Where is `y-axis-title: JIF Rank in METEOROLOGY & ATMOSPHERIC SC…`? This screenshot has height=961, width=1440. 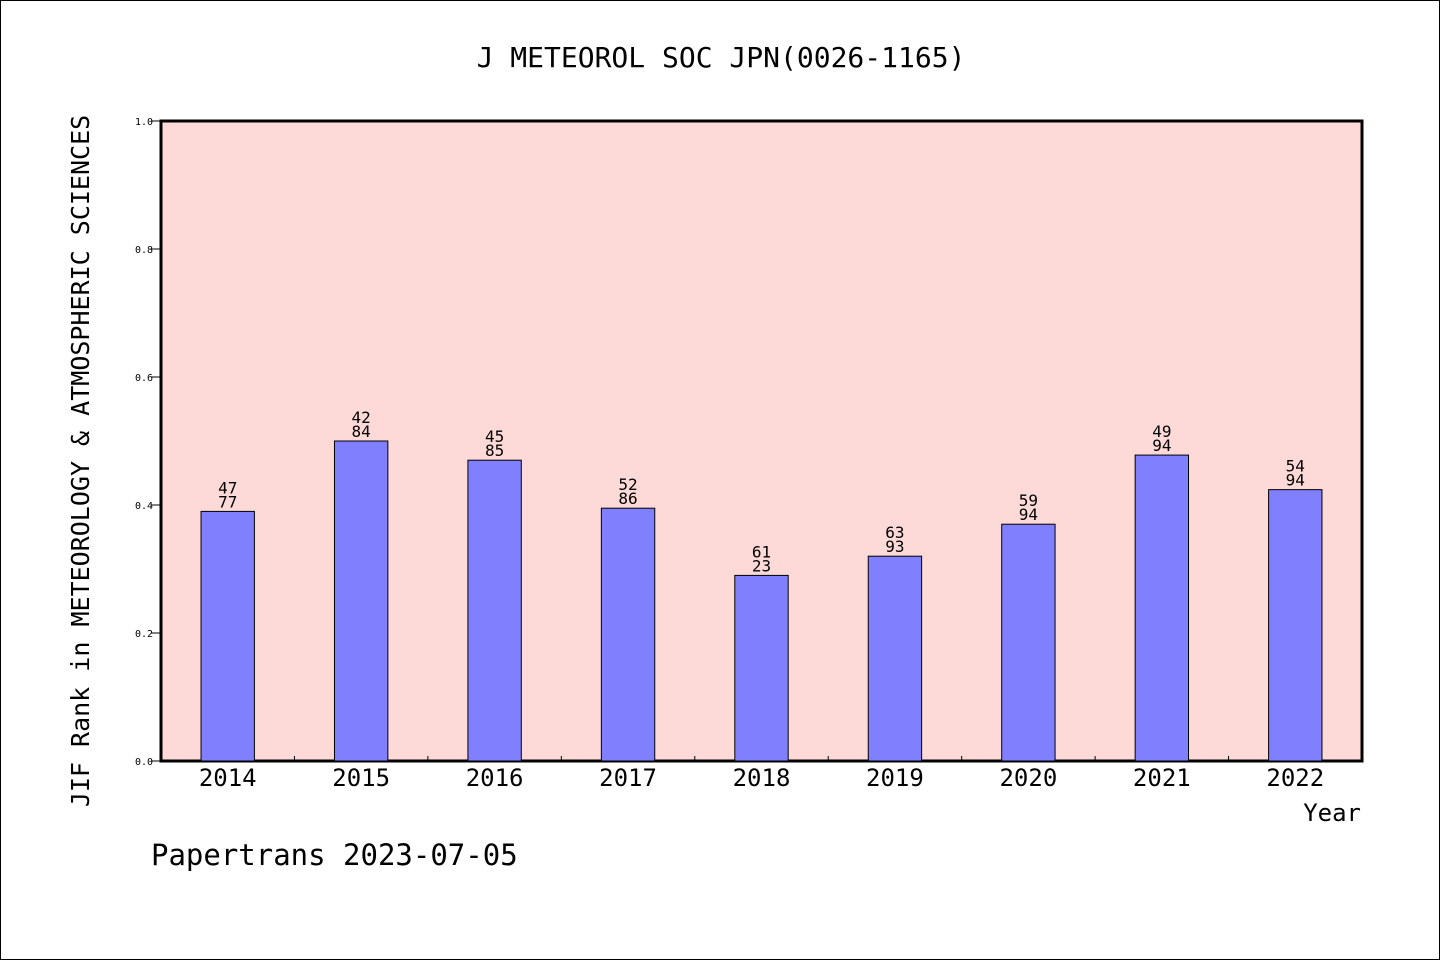
y-axis-title: JIF Rank in METEOROLOGY & ATMOSPHERIC SC… is located at coordinates (80, 461).